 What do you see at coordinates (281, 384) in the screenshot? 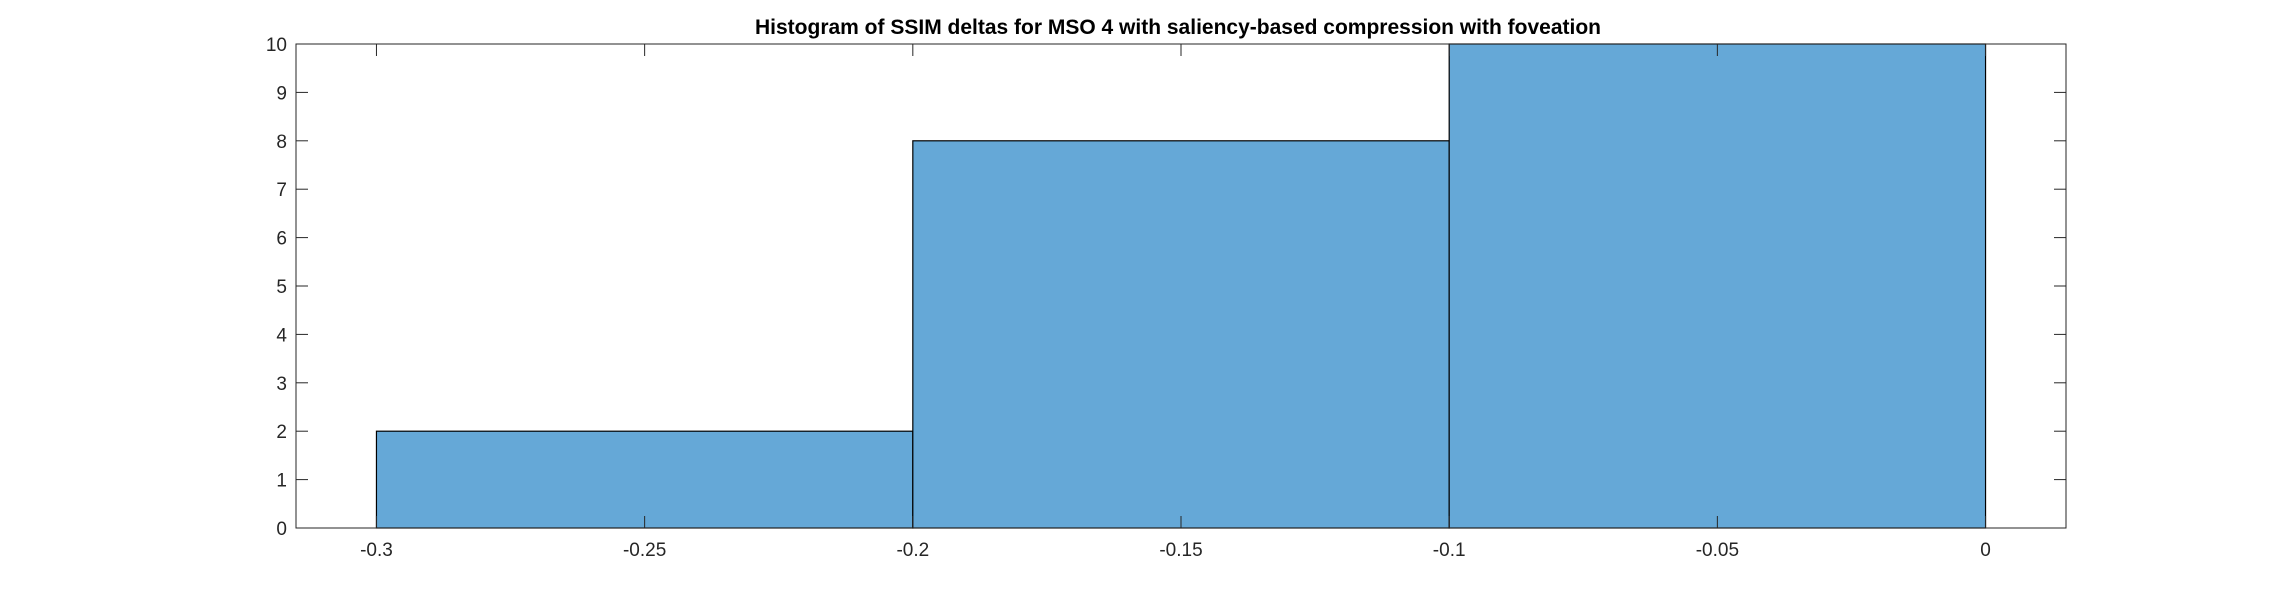
I see `y-tick-label: 3` at bounding box center [281, 384].